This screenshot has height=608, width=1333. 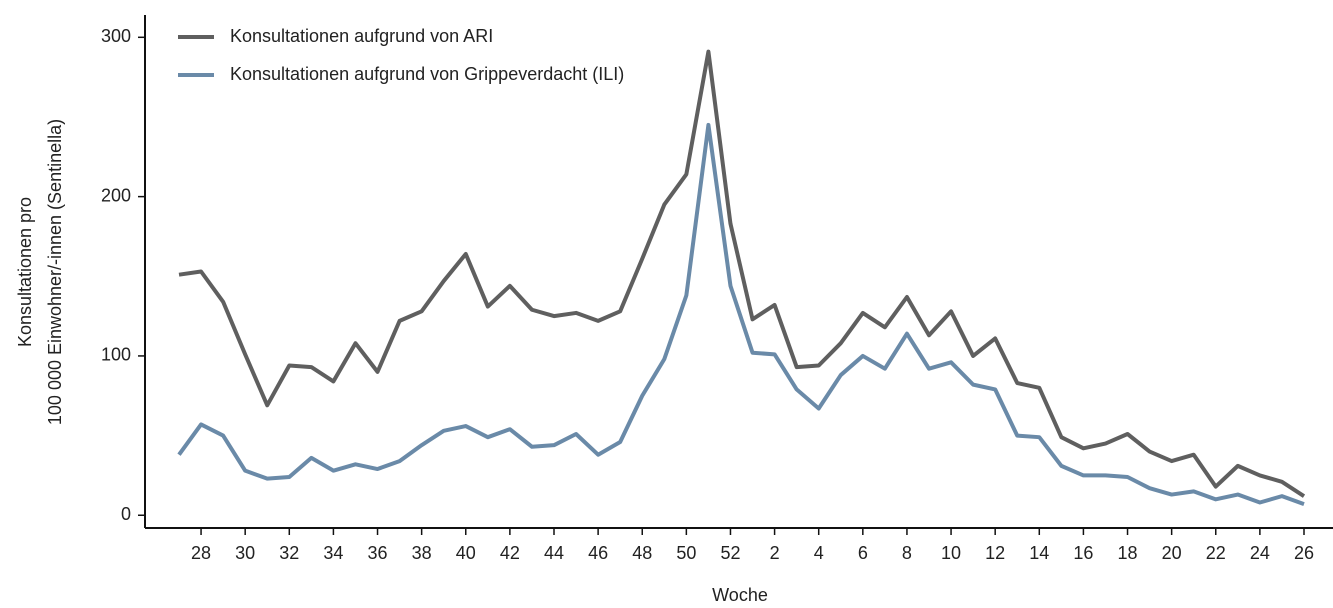 What do you see at coordinates (289, 553) in the screenshot?
I see `x-tick-label: 32` at bounding box center [289, 553].